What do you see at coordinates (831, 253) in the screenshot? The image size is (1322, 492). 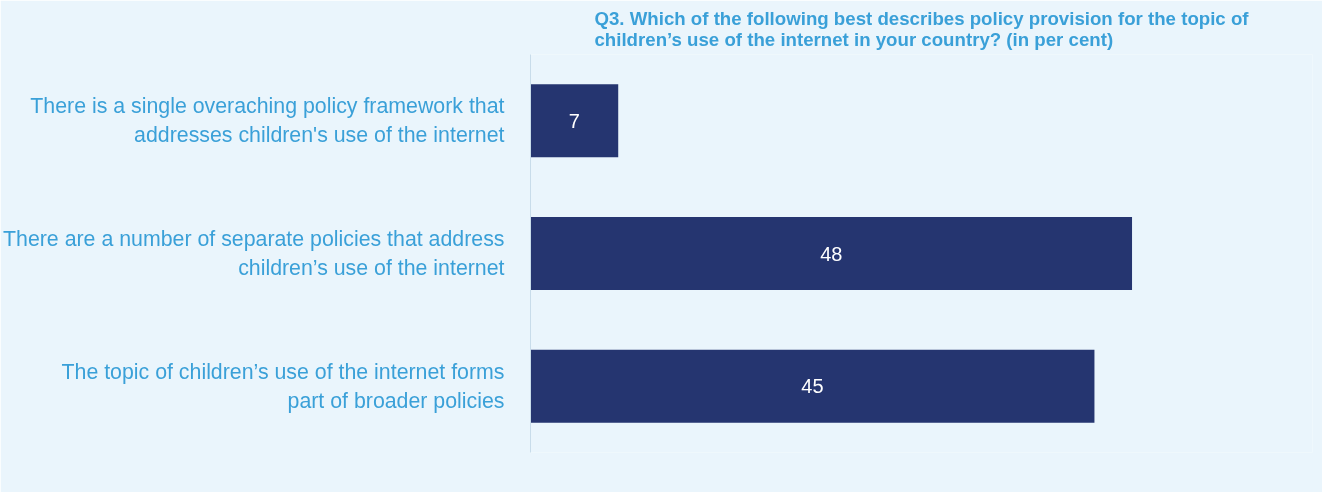 I see `data-label: 48` at bounding box center [831, 253].